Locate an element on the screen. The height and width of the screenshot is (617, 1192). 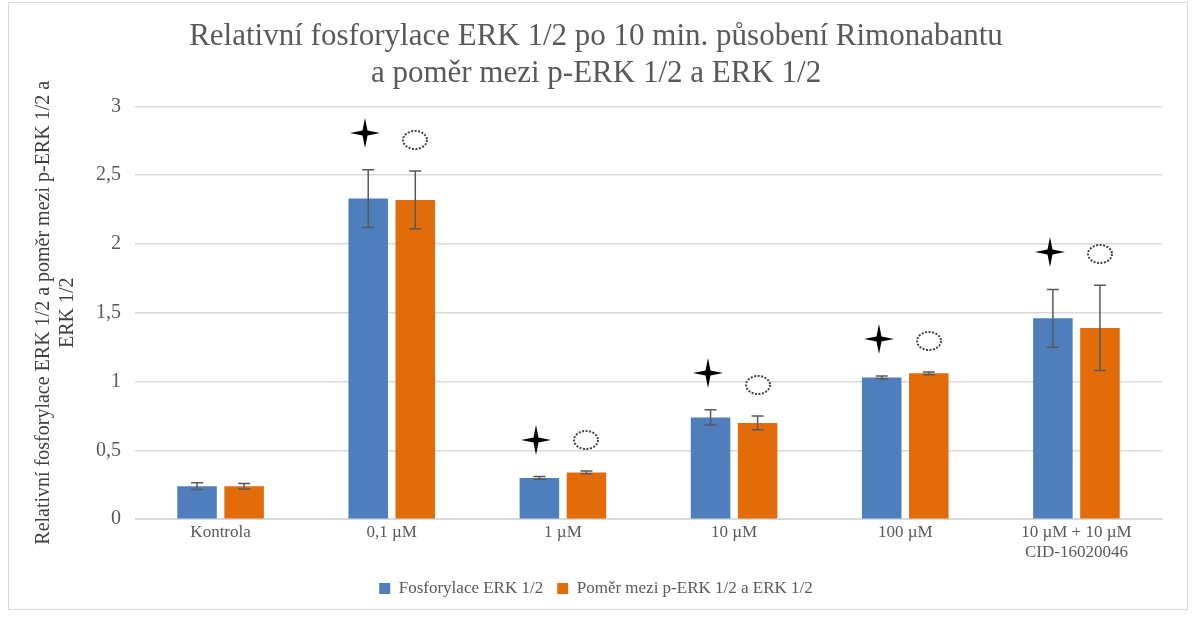
x-tick-label: 0,1 µM is located at coordinates (391, 531).